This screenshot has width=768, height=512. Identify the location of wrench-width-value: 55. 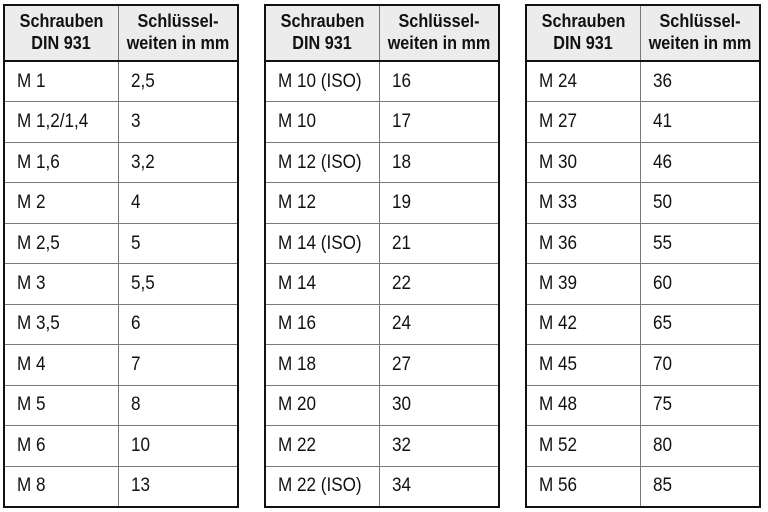
(663, 243).